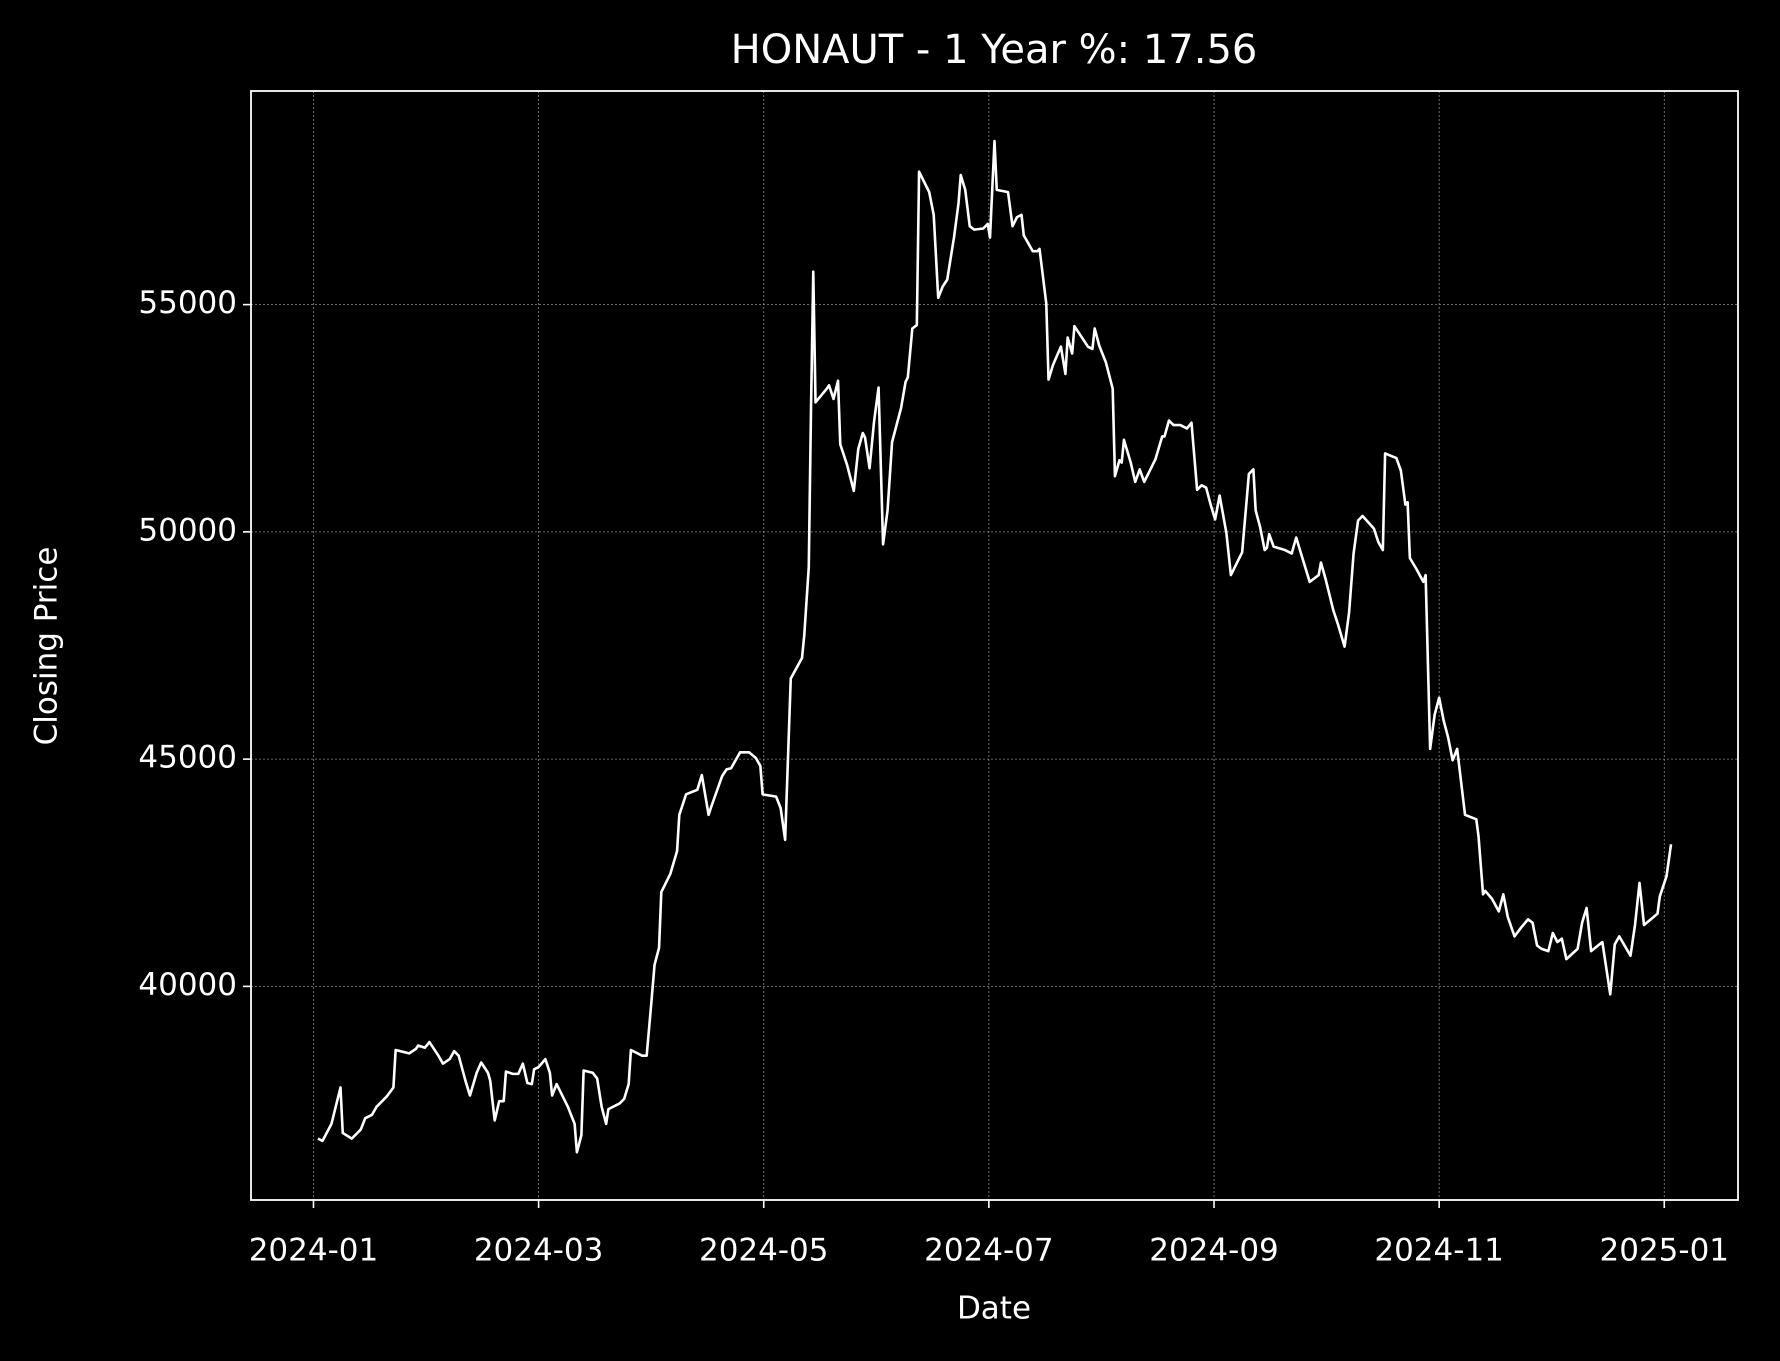 The height and width of the screenshot is (1361, 1780). I want to click on y-tick-label: 45000, so click(187, 758).